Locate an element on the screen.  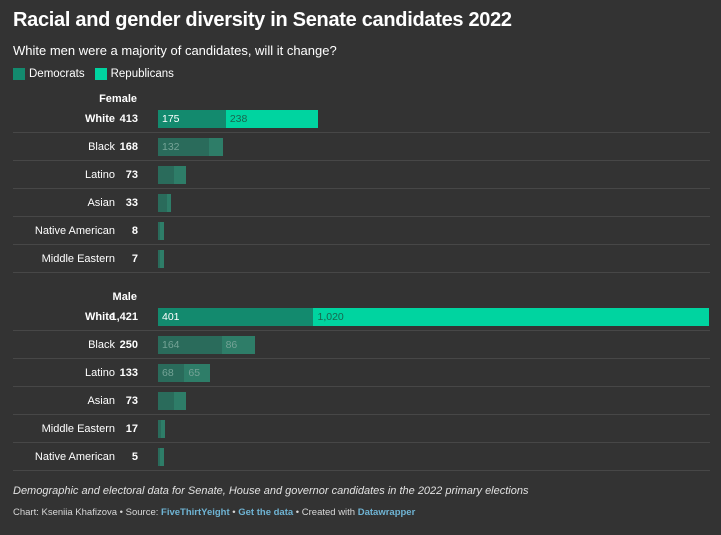
credit-prefix: Chart: Kseniia Khafizova • Source: is located at coordinates (87, 512).